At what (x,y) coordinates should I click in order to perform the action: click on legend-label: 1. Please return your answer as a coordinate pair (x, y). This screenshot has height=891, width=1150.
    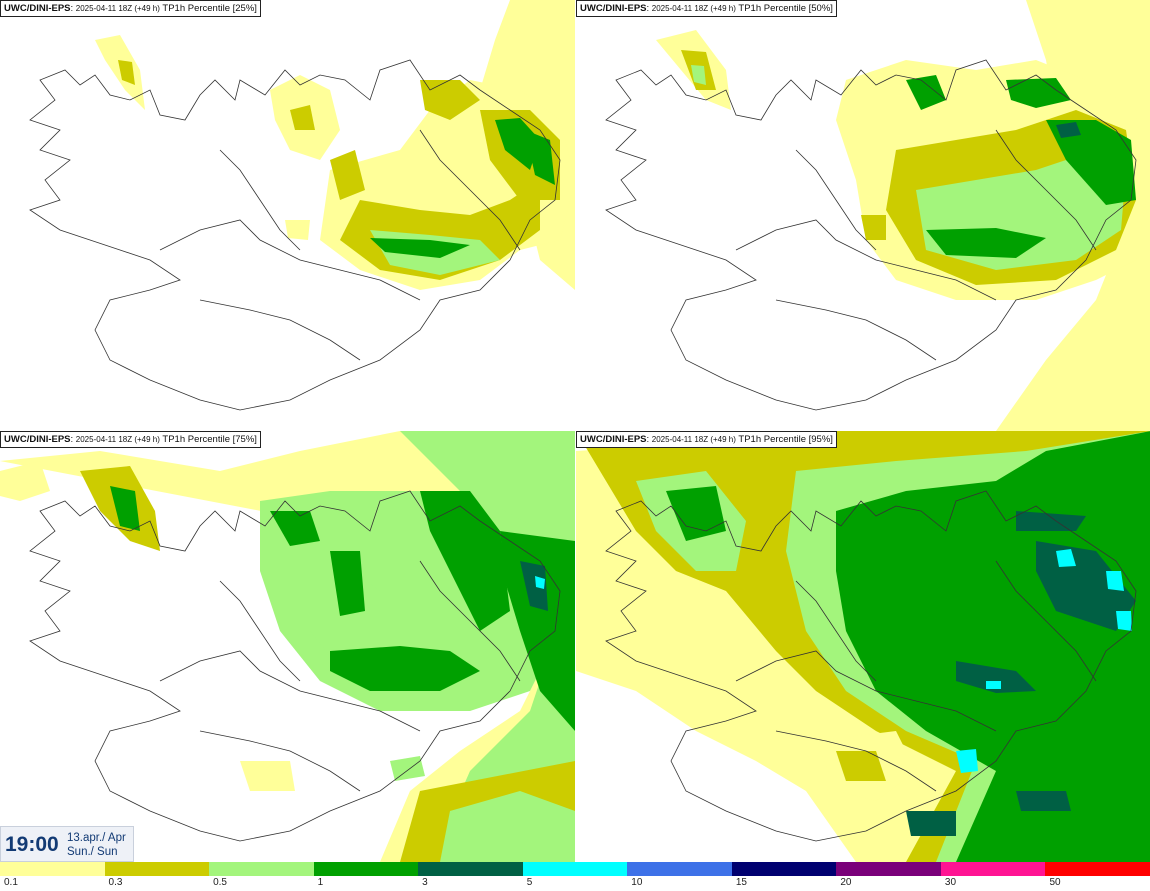
    Looking at the image, I should click on (320, 882).